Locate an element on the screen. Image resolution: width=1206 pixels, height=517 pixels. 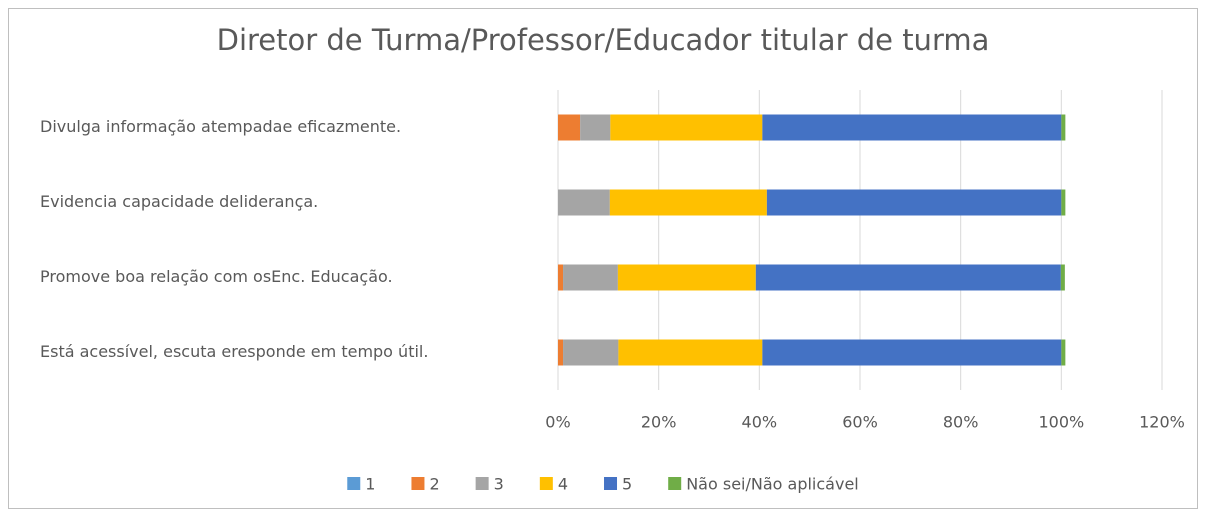
x-tick-label: 100% is located at coordinates (1061, 422).